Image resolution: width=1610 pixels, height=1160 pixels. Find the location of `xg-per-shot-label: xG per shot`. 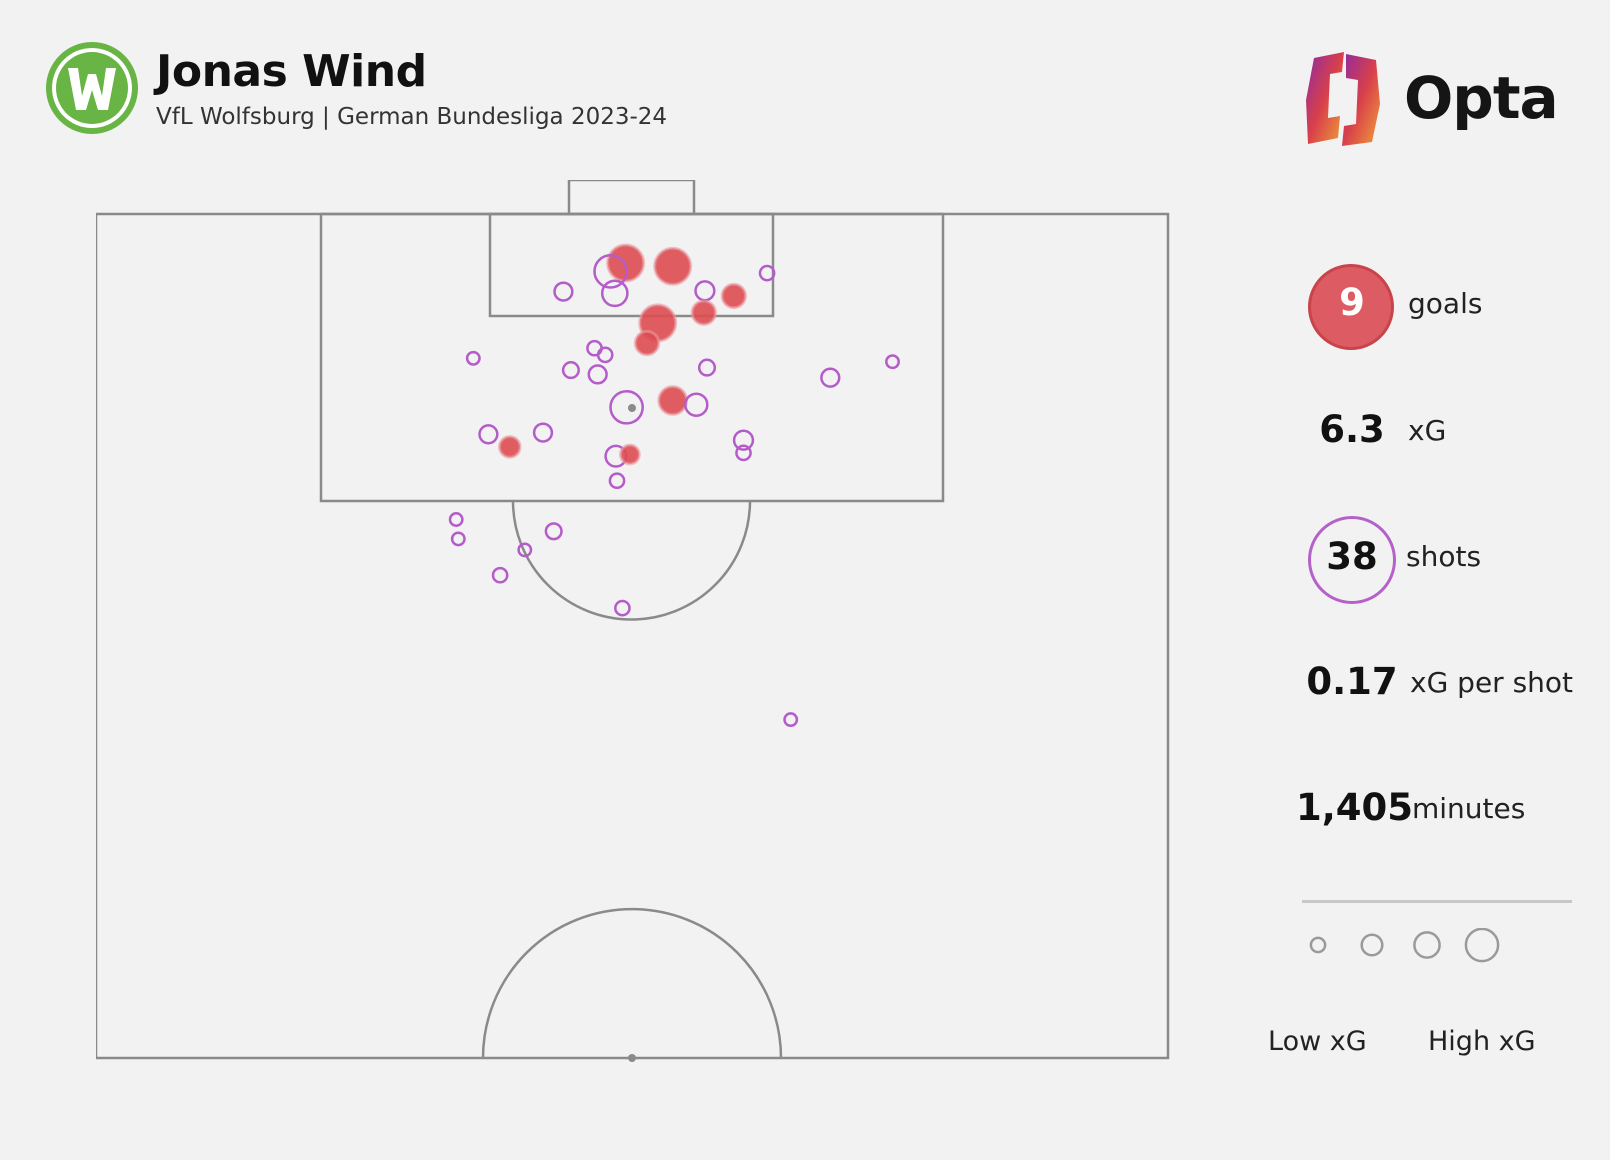

xg-per-shot-label: xG per shot is located at coordinates (1492, 682).